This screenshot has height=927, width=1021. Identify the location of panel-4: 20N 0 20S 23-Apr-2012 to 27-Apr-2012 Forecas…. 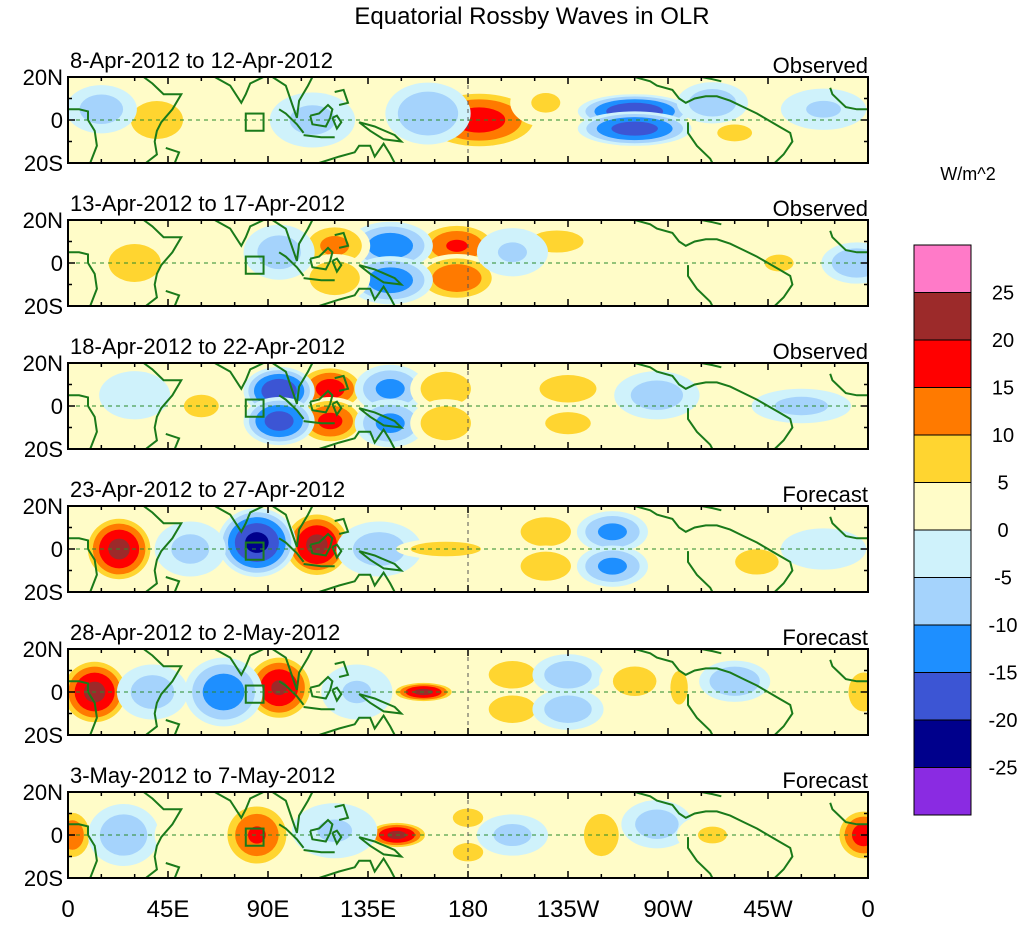
(446, 541).